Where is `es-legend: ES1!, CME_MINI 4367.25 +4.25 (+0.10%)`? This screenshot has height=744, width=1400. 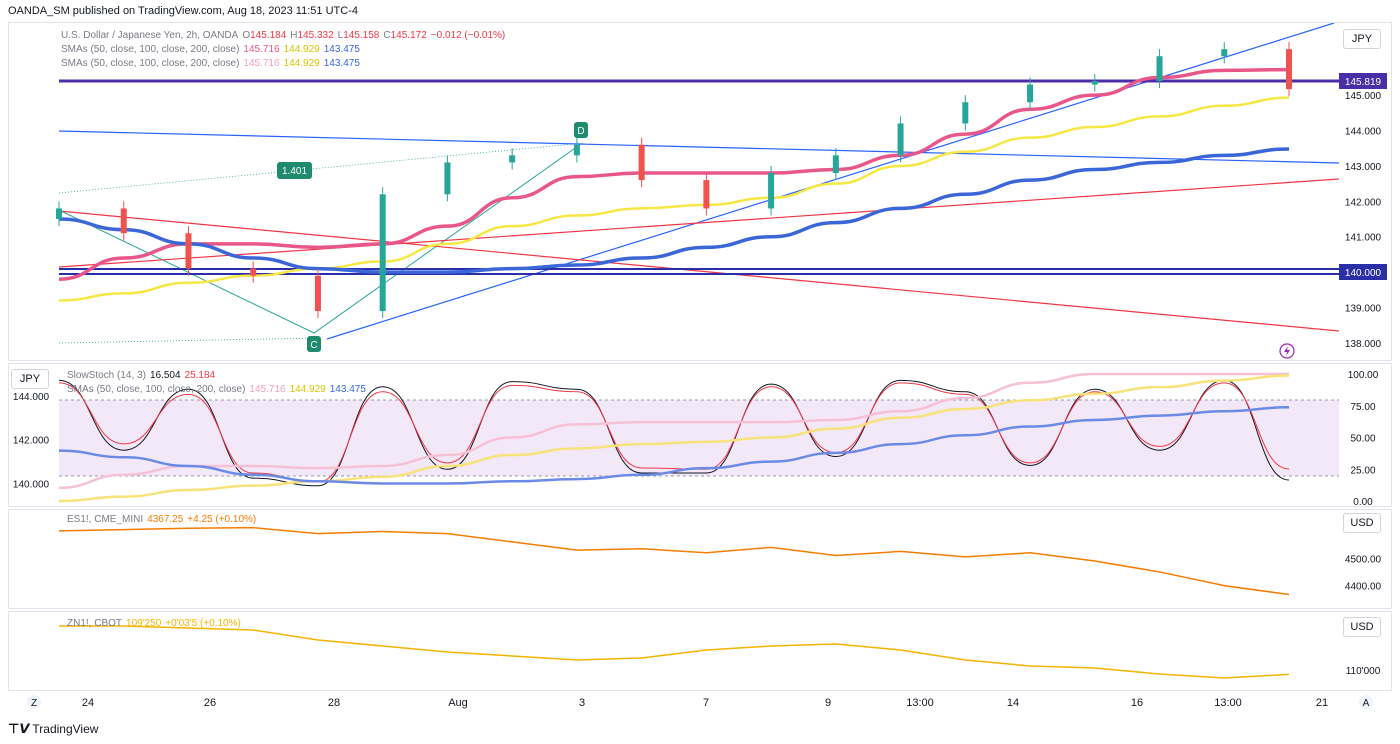
es-legend: ES1!, CME_MINI 4367.25 +4.25 (+0.10%) is located at coordinates (162, 519).